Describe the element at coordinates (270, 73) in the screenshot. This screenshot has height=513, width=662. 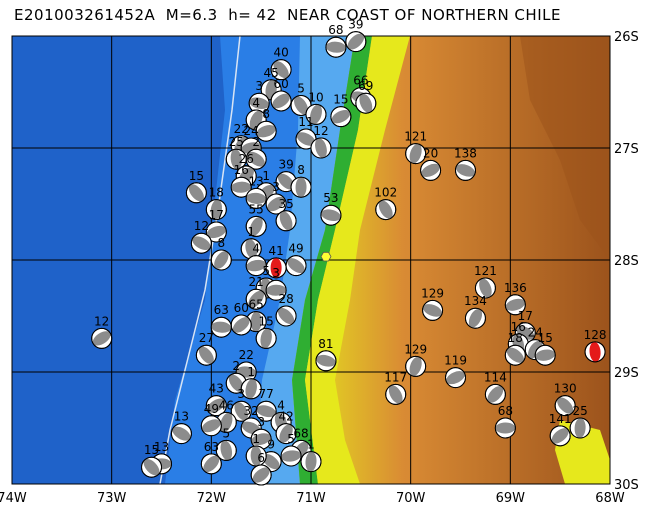
I see `event-depth-label: 45` at that location.